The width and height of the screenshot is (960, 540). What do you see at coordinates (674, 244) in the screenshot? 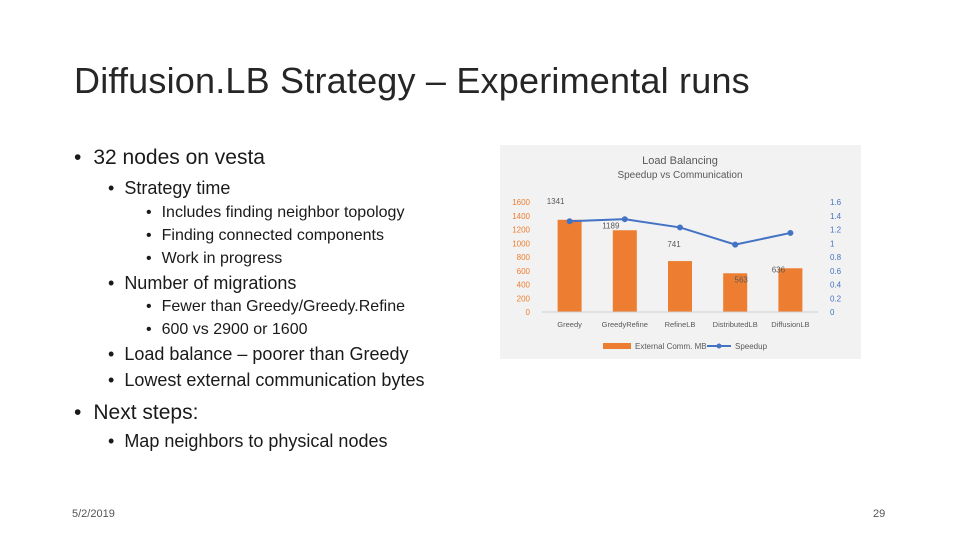
I see `bar-data-label: 741` at bounding box center [674, 244].